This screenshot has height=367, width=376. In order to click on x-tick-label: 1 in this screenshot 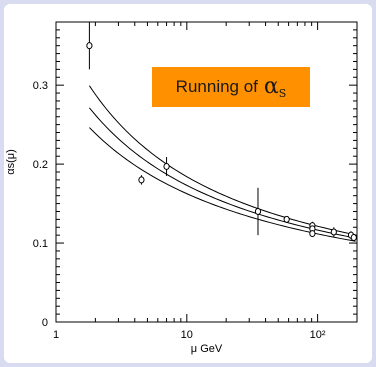, I will do `click(56, 335)`.